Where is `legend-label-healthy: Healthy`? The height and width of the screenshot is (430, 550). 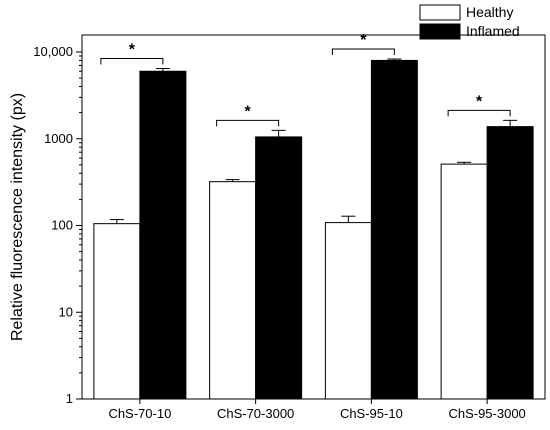 legend-label-healthy: Healthy is located at coordinates (489, 12).